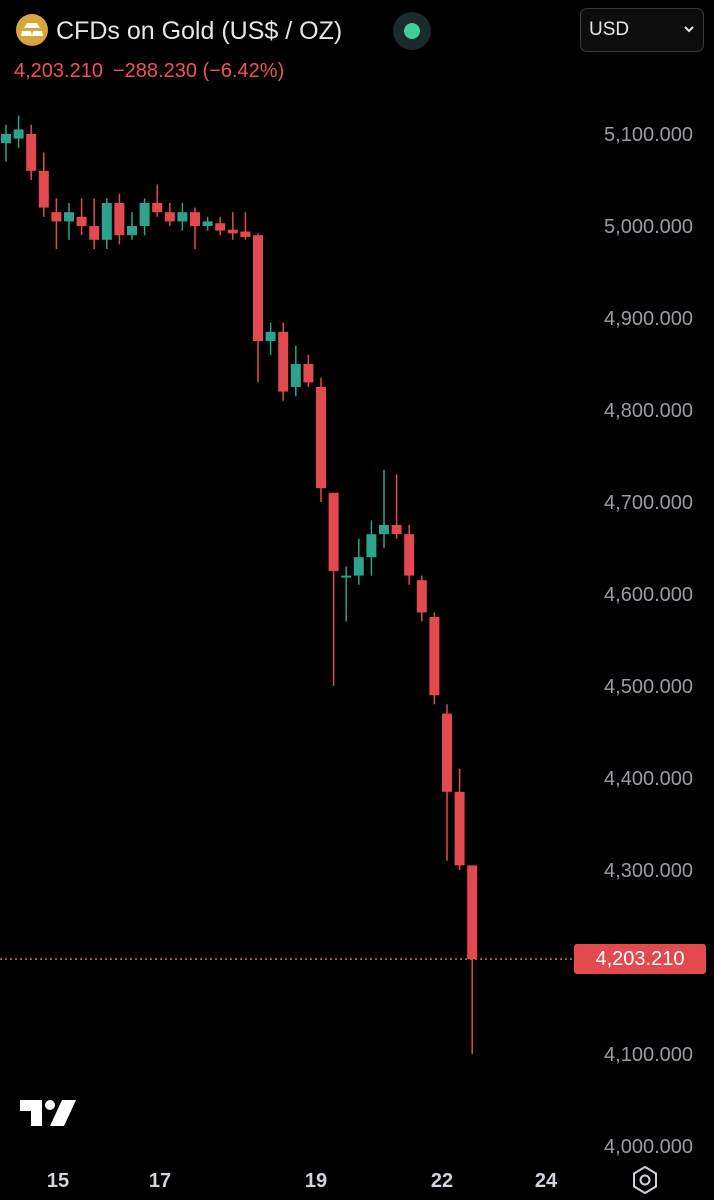  What do you see at coordinates (442, 1181) in the screenshot?
I see `x-tick-label: 22` at bounding box center [442, 1181].